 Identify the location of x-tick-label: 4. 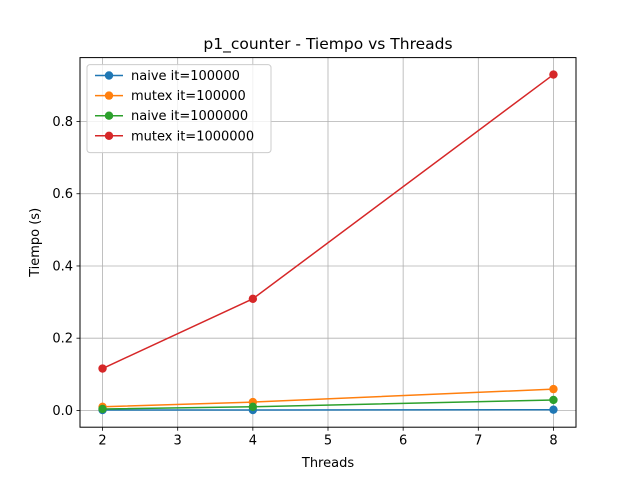
(253, 441).